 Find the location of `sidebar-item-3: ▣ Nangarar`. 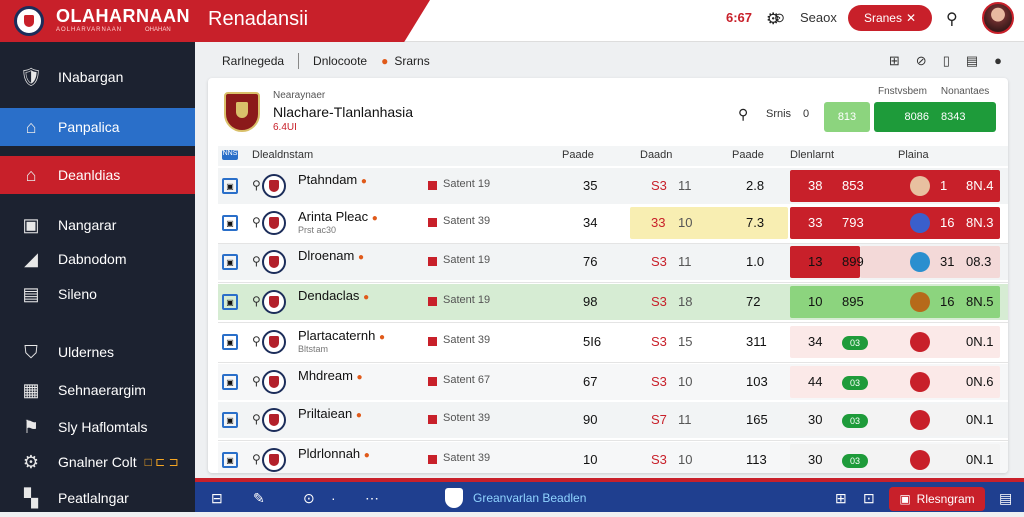

sidebar-item-3: ▣ Nangarar is located at coordinates (97, 225).